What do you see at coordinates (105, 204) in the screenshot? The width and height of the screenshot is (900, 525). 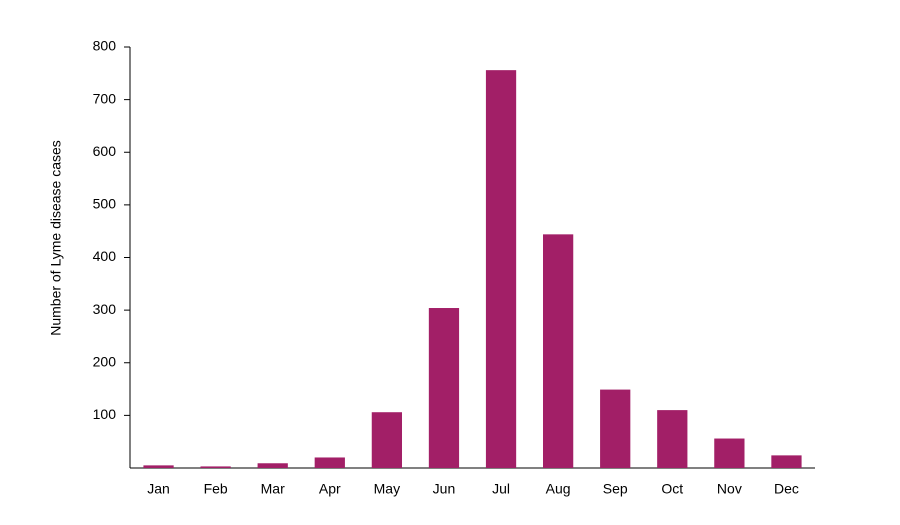 I see `y-tick-label: 500` at bounding box center [105, 204].